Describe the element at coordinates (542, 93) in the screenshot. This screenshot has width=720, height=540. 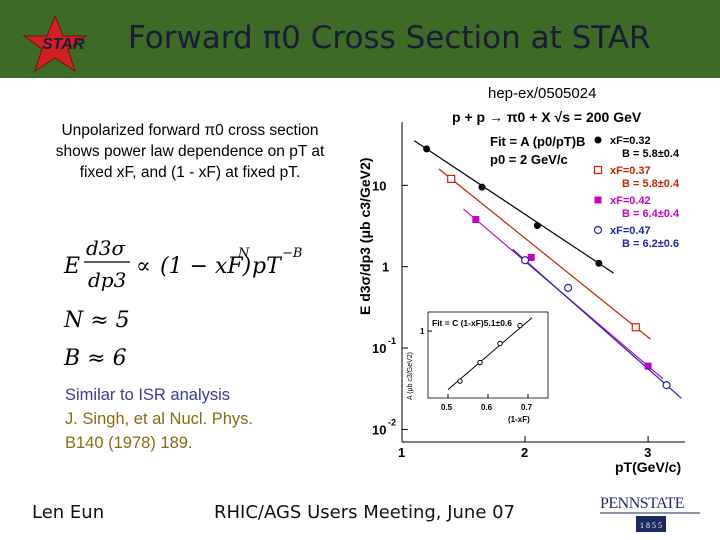
I see `plot-reference: hep-ex/0505024` at that location.